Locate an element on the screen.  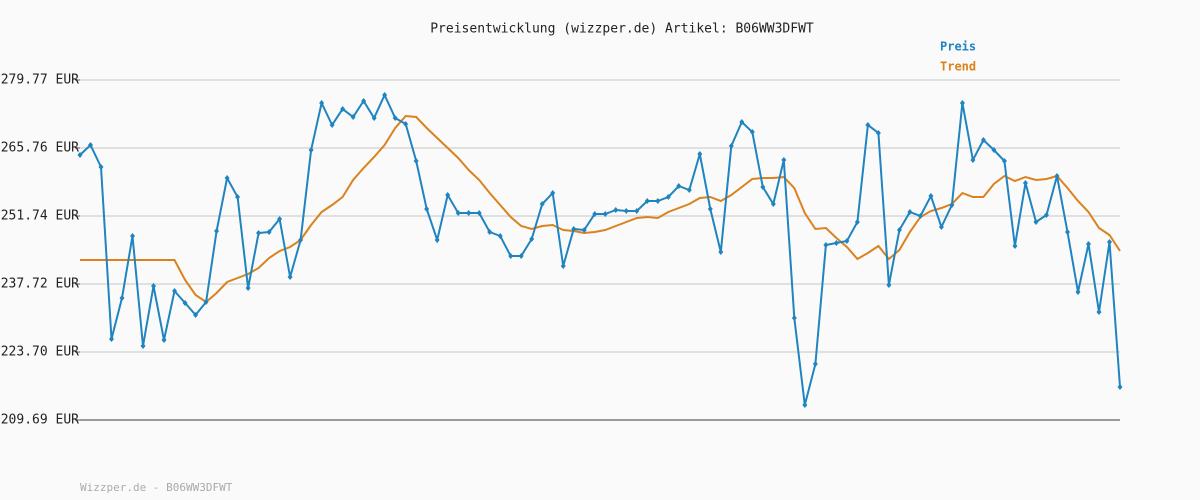
y-tick-label: 237.72 EUR is located at coordinates (40, 284).